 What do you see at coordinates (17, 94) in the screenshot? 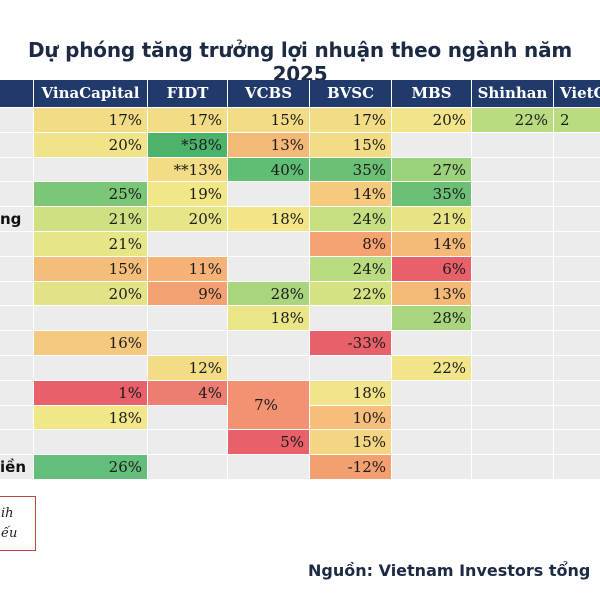
I see `header-corner` at bounding box center [17, 94].